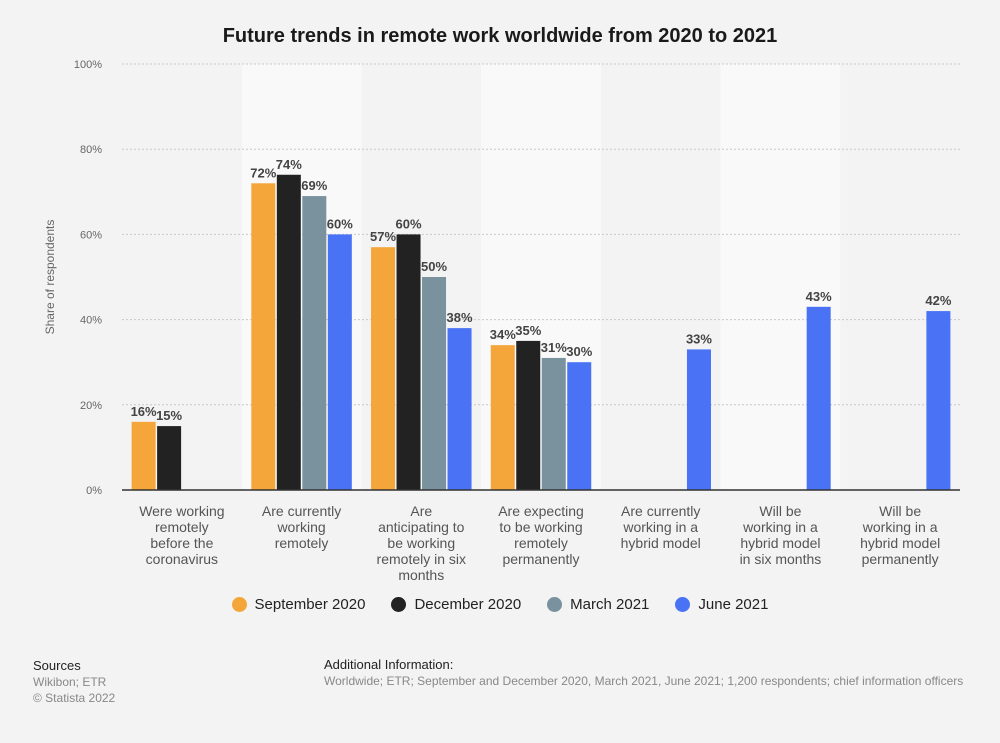 The height and width of the screenshot is (743, 1000). Describe the element at coordinates (88, 65) in the screenshot. I see `y-tick-label: 100%` at that location.